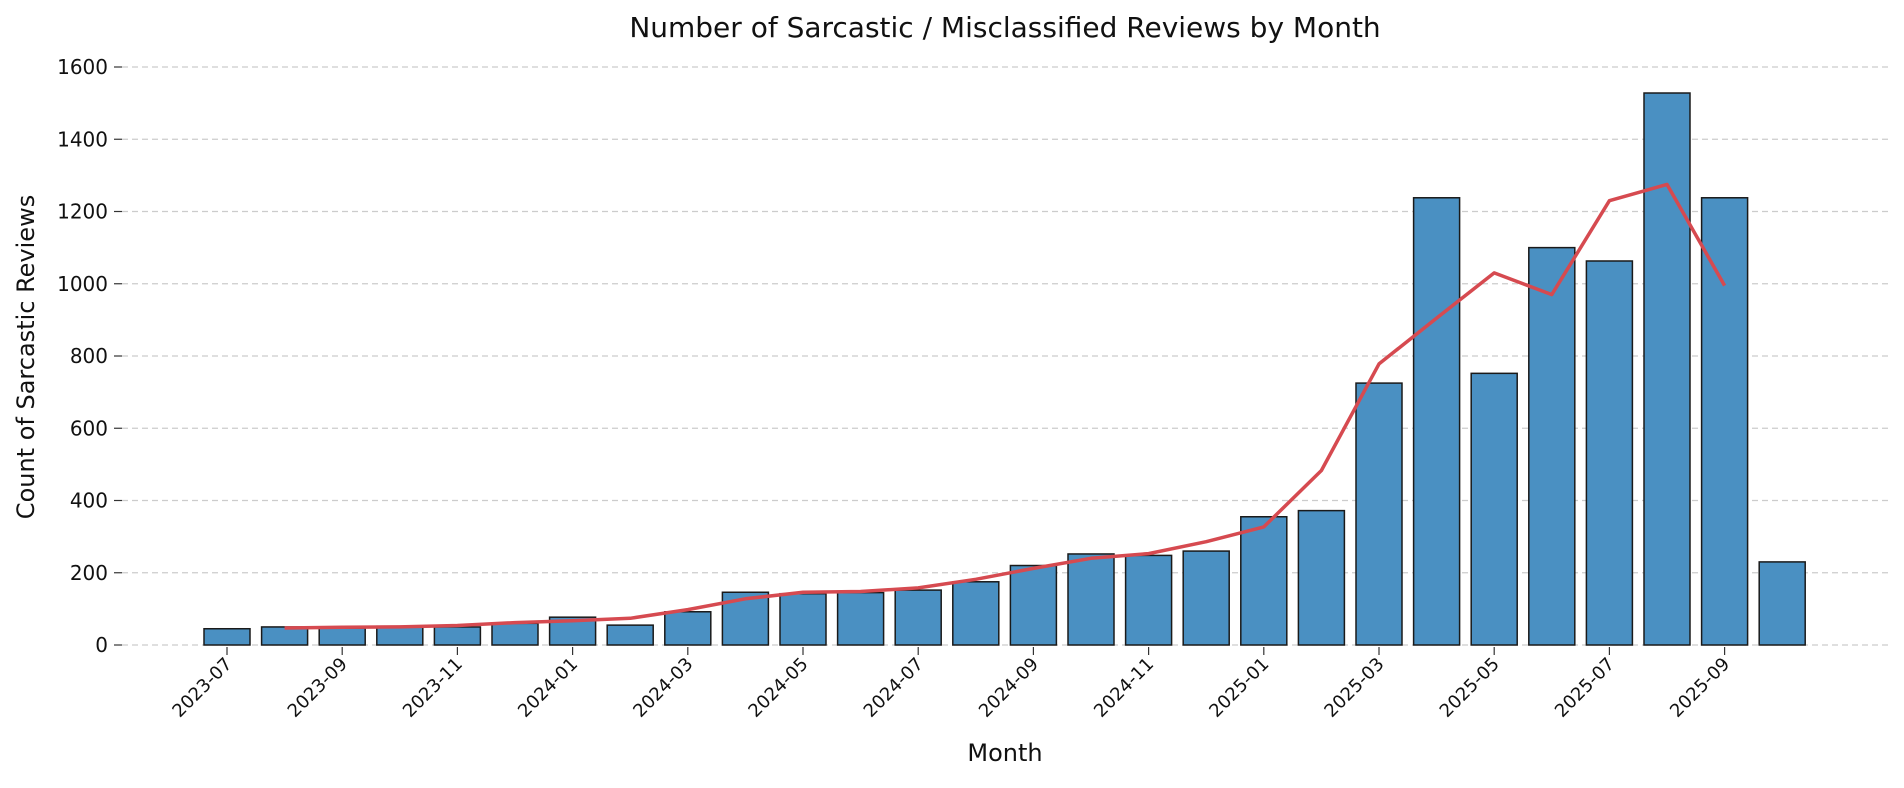 The height and width of the screenshot is (788, 1904). I want to click on x-axis-label: Month, so click(1004, 753).